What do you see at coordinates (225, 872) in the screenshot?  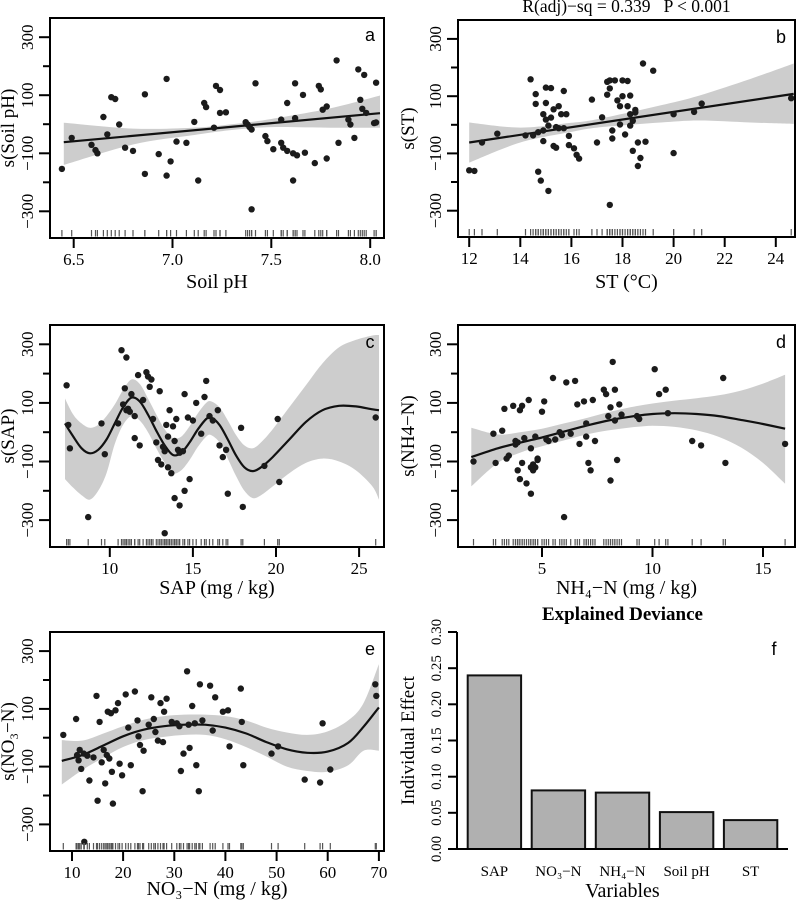 I see `x-tick-label: 40` at bounding box center [225, 872].